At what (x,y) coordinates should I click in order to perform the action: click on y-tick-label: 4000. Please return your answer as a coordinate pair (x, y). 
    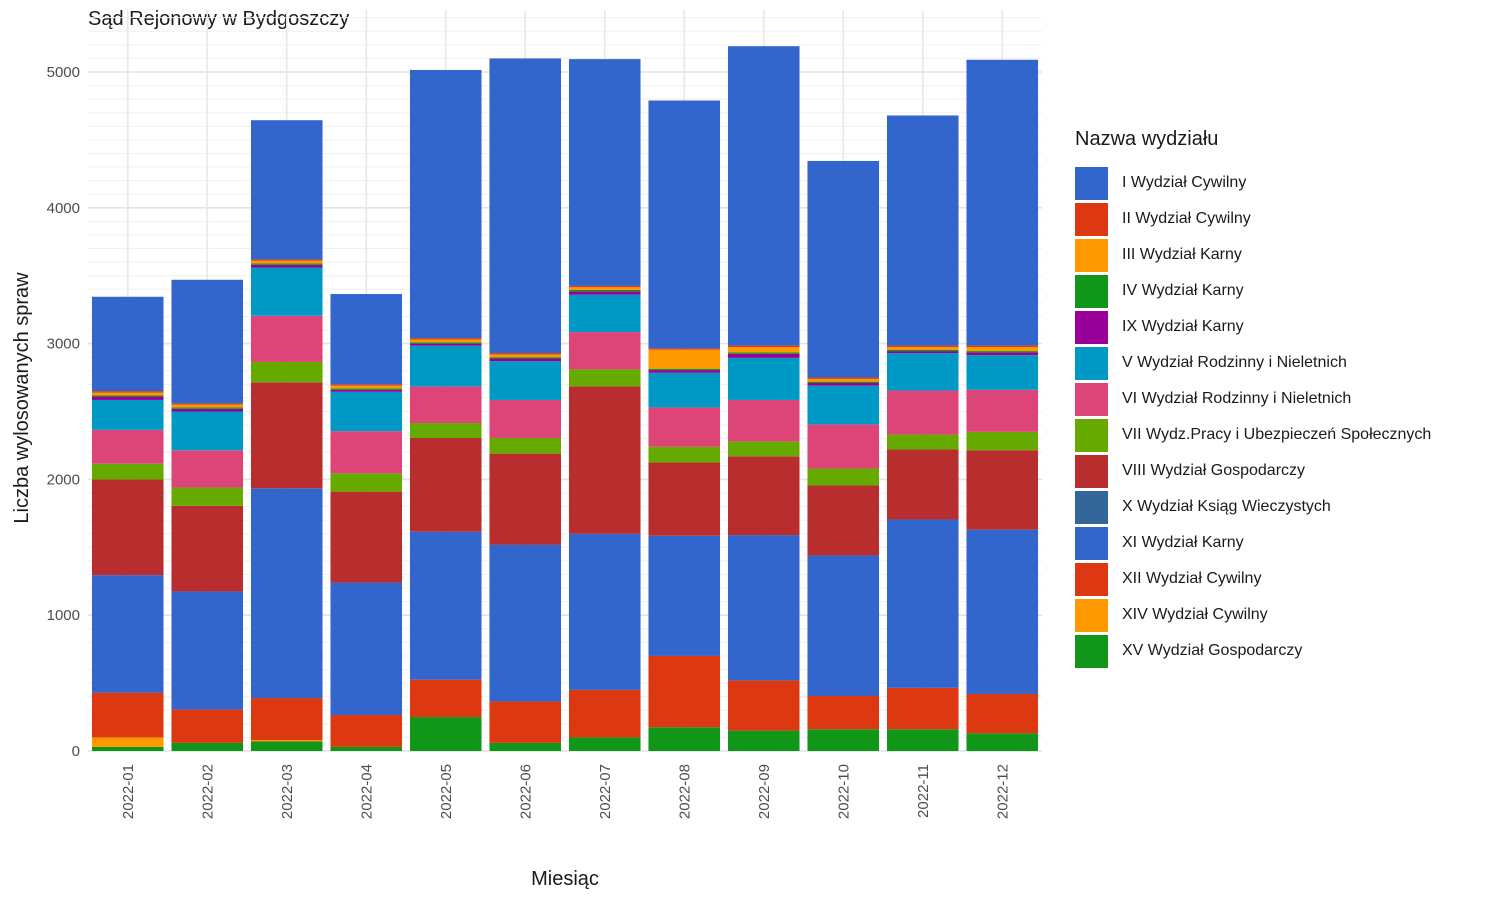
    Looking at the image, I should click on (63, 208).